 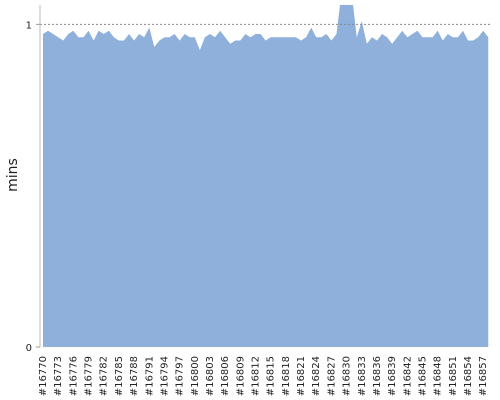 What do you see at coordinates (29, 348) in the screenshot?
I see `y-tick-label: 0` at bounding box center [29, 348].